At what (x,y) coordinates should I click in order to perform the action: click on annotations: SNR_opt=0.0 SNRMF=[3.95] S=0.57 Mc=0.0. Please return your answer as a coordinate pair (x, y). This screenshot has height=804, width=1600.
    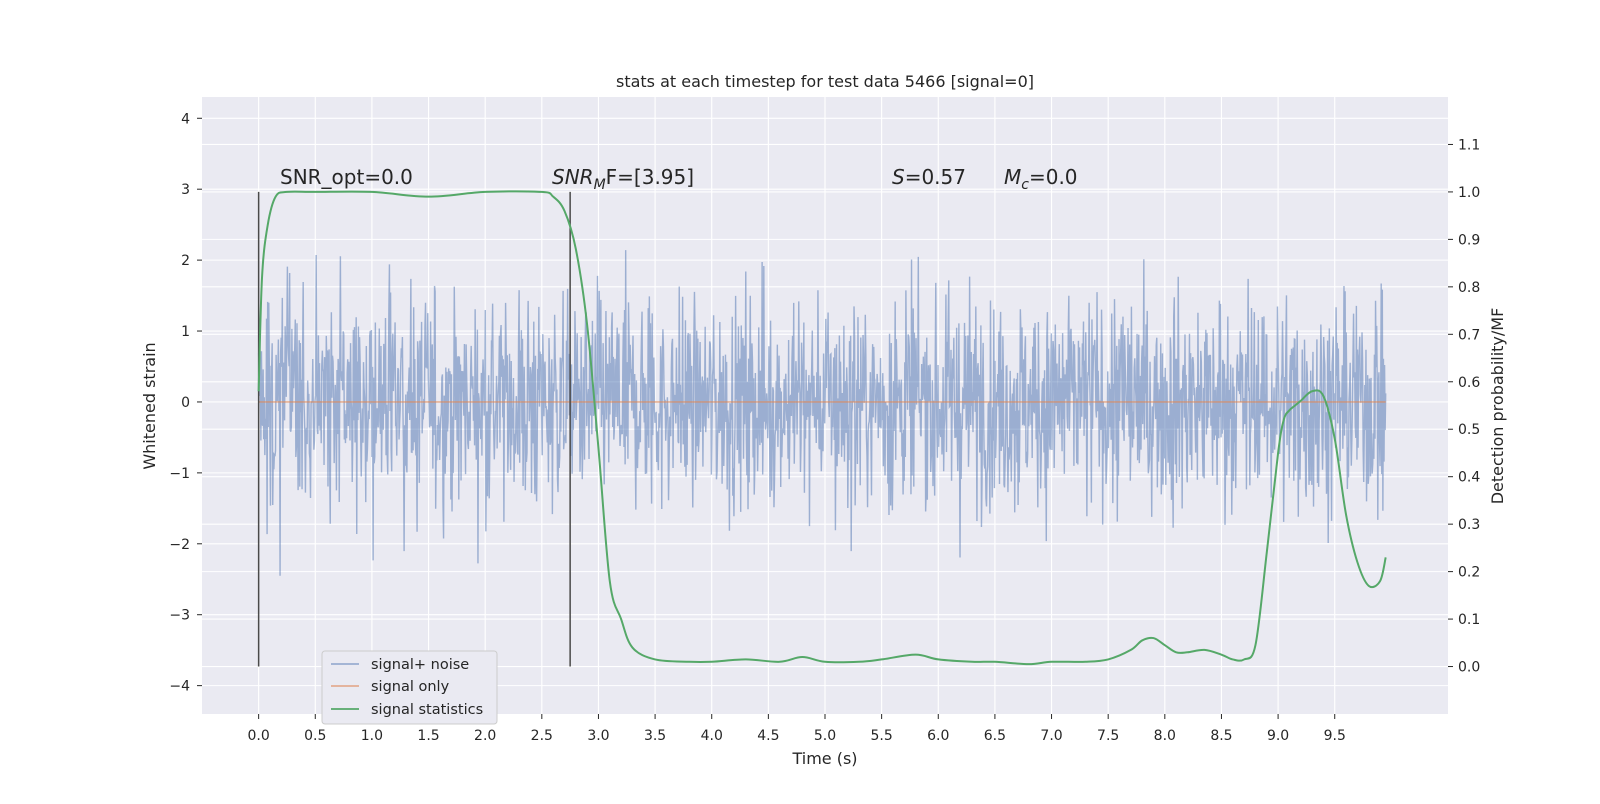
    Looking at the image, I should click on (679, 179).